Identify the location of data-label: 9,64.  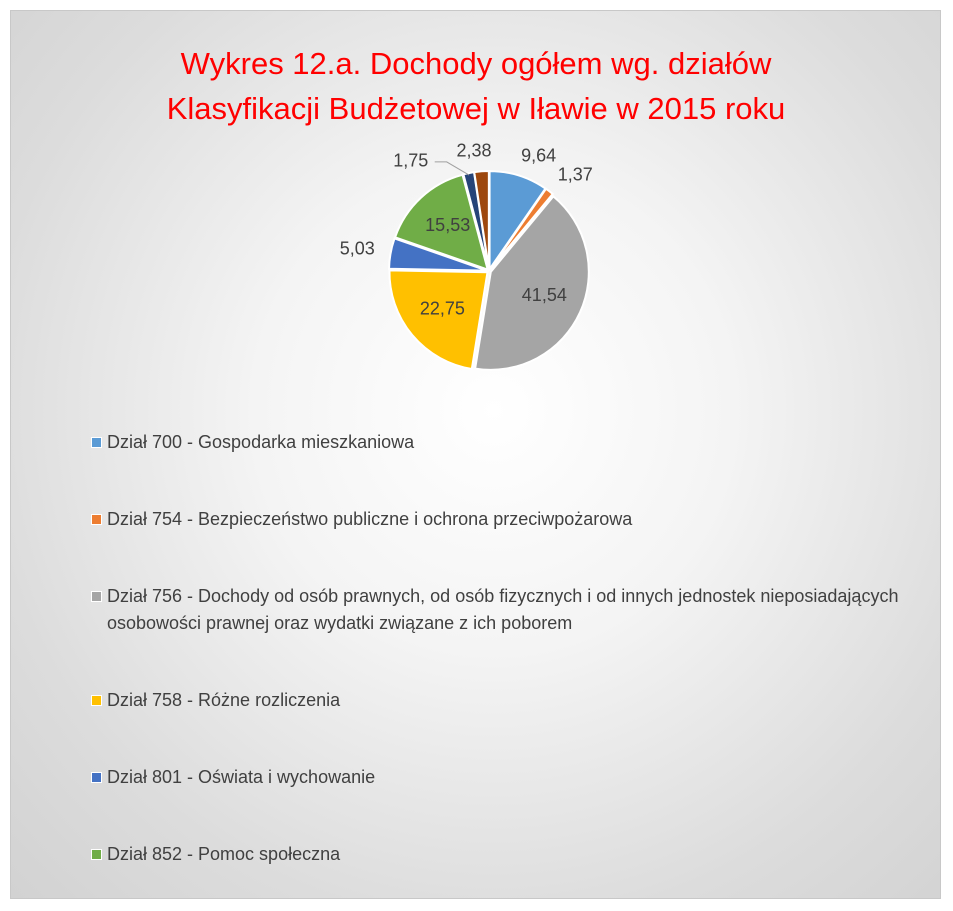
(538, 156).